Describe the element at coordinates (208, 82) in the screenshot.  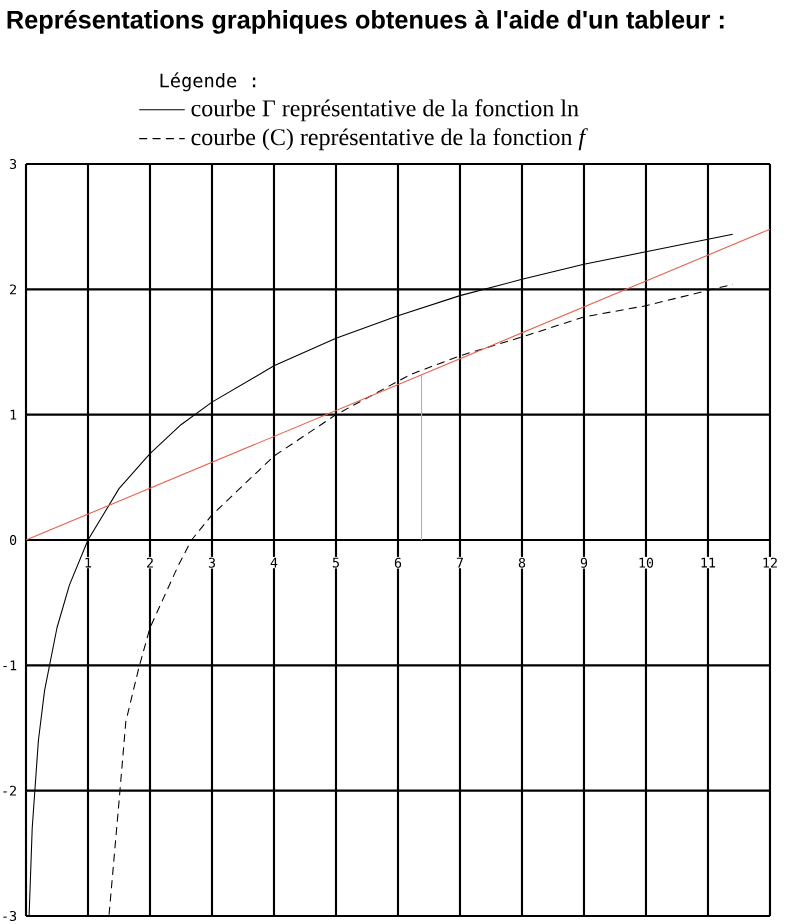
I see `legend-title: Légende :` at that location.